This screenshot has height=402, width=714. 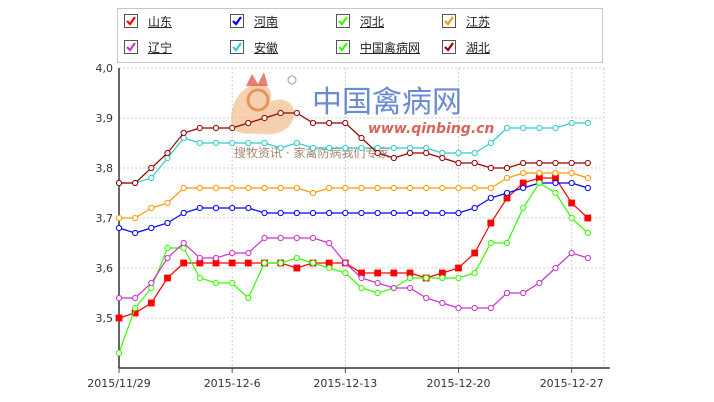 I want to click on x-tick-label: 2015/11/29, so click(x=118, y=383).